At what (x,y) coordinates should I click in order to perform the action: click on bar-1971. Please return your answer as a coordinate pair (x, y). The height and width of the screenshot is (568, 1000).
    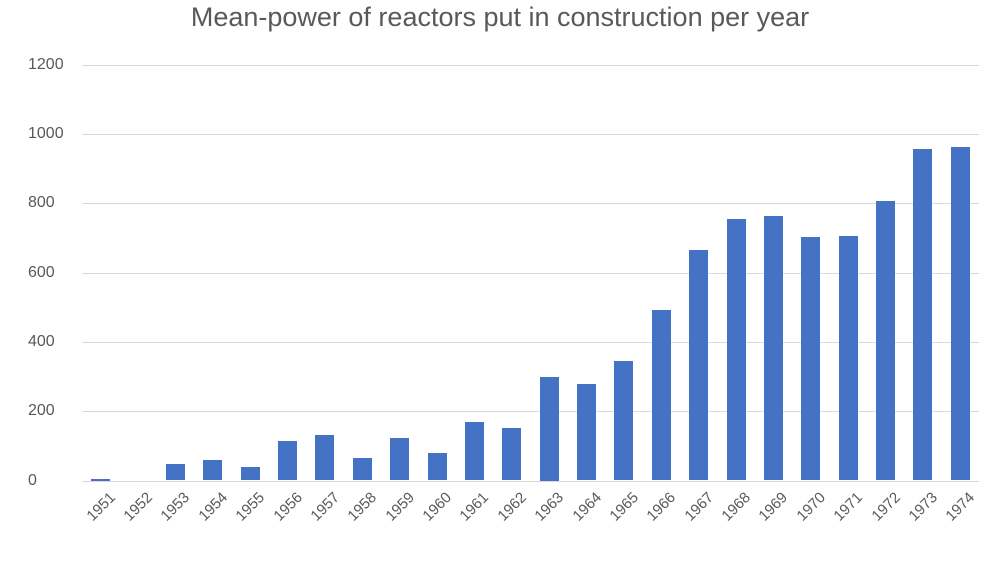
    Looking at the image, I should click on (848, 358).